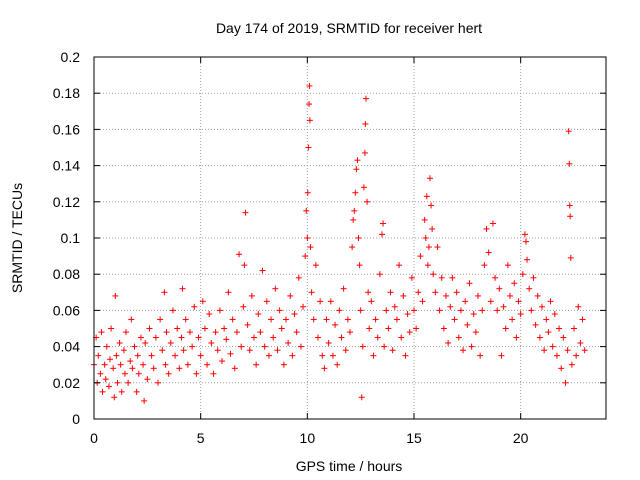 The image size is (640, 480). What do you see at coordinates (414, 438) in the screenshot?
I see `x-tick-label: 15` at bounding box center [414, 438].